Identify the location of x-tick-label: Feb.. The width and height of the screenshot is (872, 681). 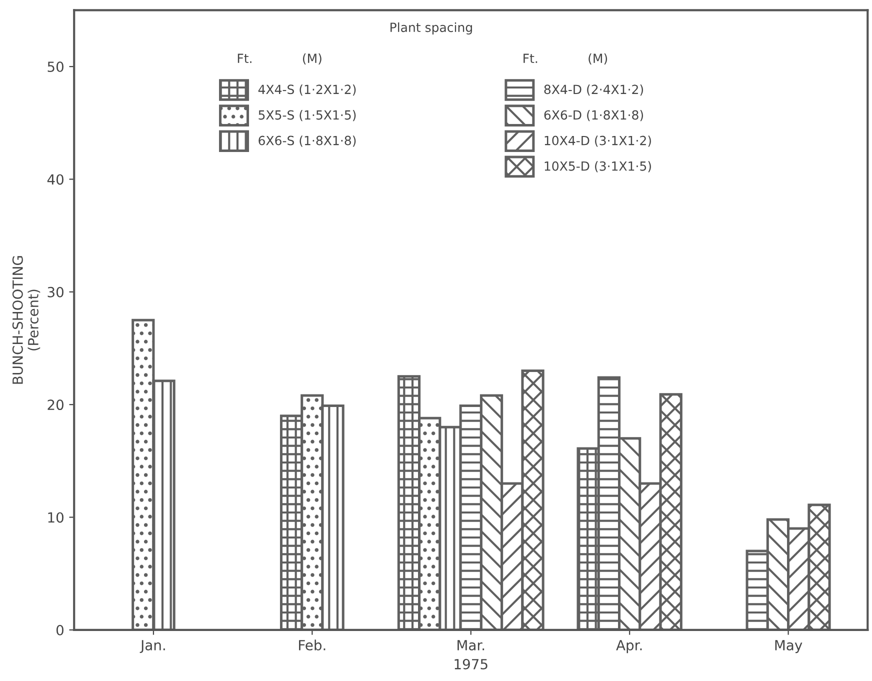
(312, 645).